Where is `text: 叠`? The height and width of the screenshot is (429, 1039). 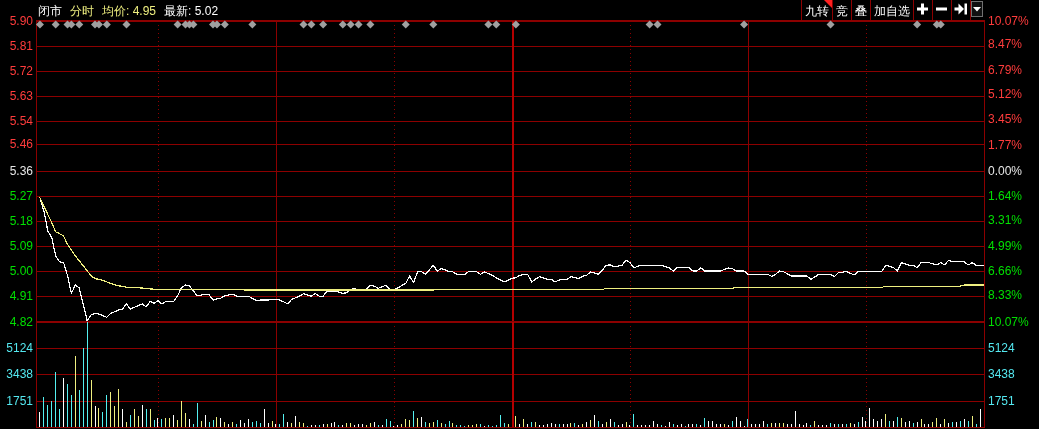
text: 叠 is located at coordinates (860, 11).